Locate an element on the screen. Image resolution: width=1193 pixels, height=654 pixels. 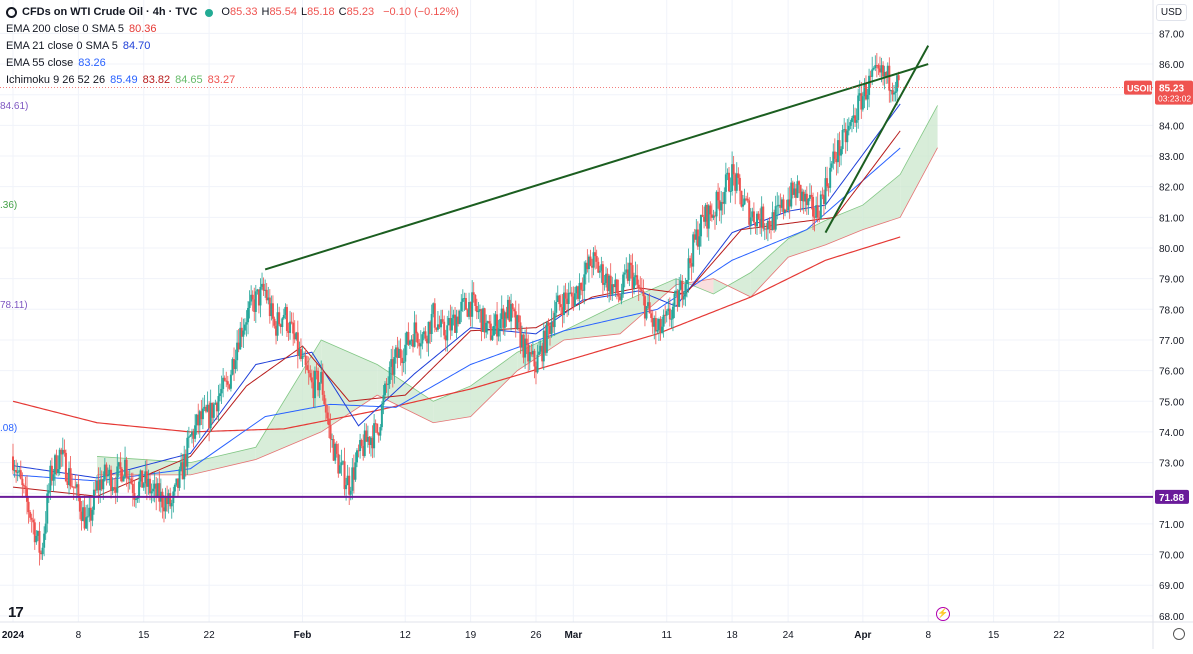
trendline-steep is located at coordinates (877, 139).